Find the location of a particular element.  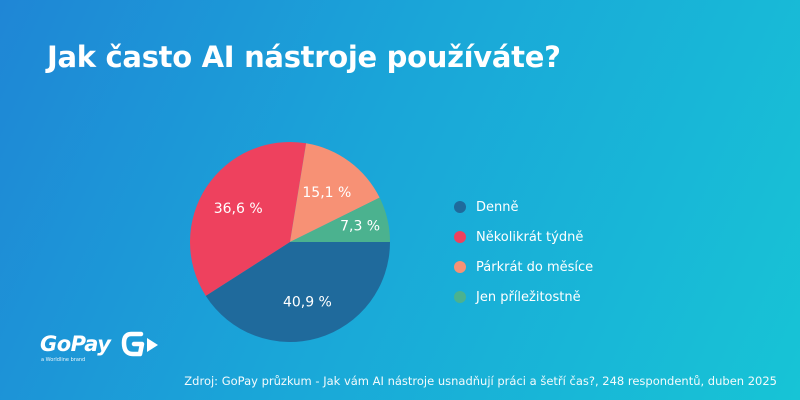

legend-item: Jen příležitostně is located at coordinates (523, 297).